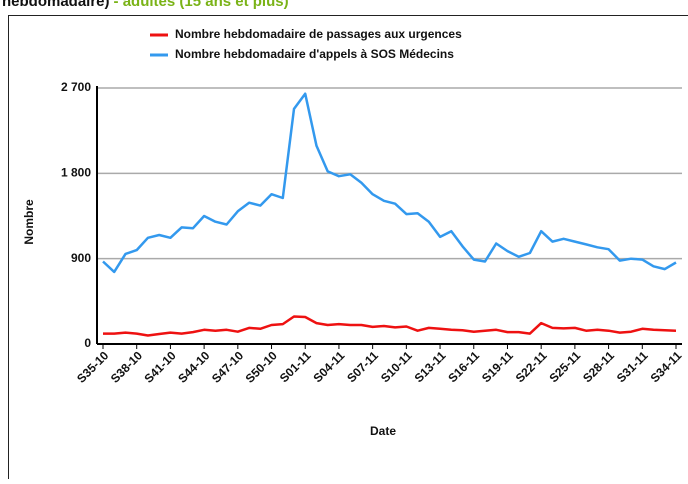 The width and height of the screenshot is (688, 484). Describe the element at coordinates (87, 343) in the screenshot. I see `y-tick-label: 0` at that location.